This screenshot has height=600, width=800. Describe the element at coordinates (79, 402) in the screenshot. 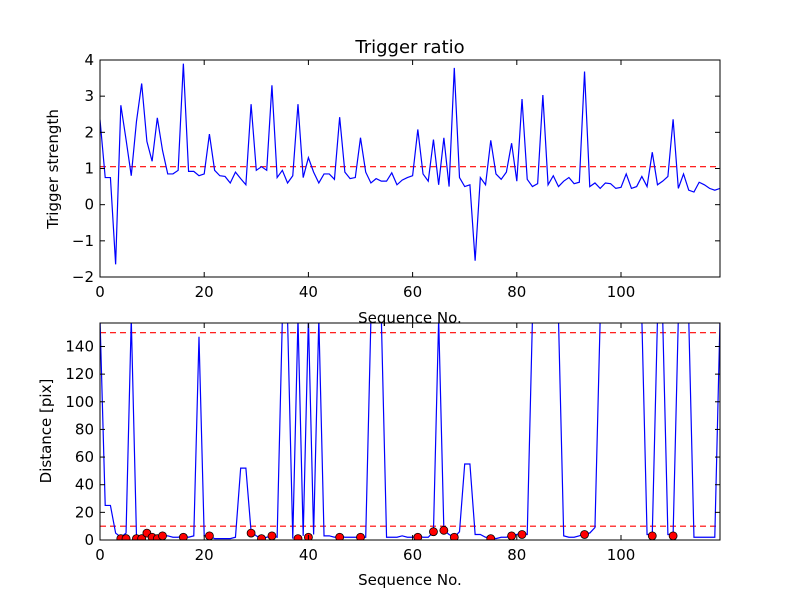

I see `y-tick-label-bottom: 100` at that location.